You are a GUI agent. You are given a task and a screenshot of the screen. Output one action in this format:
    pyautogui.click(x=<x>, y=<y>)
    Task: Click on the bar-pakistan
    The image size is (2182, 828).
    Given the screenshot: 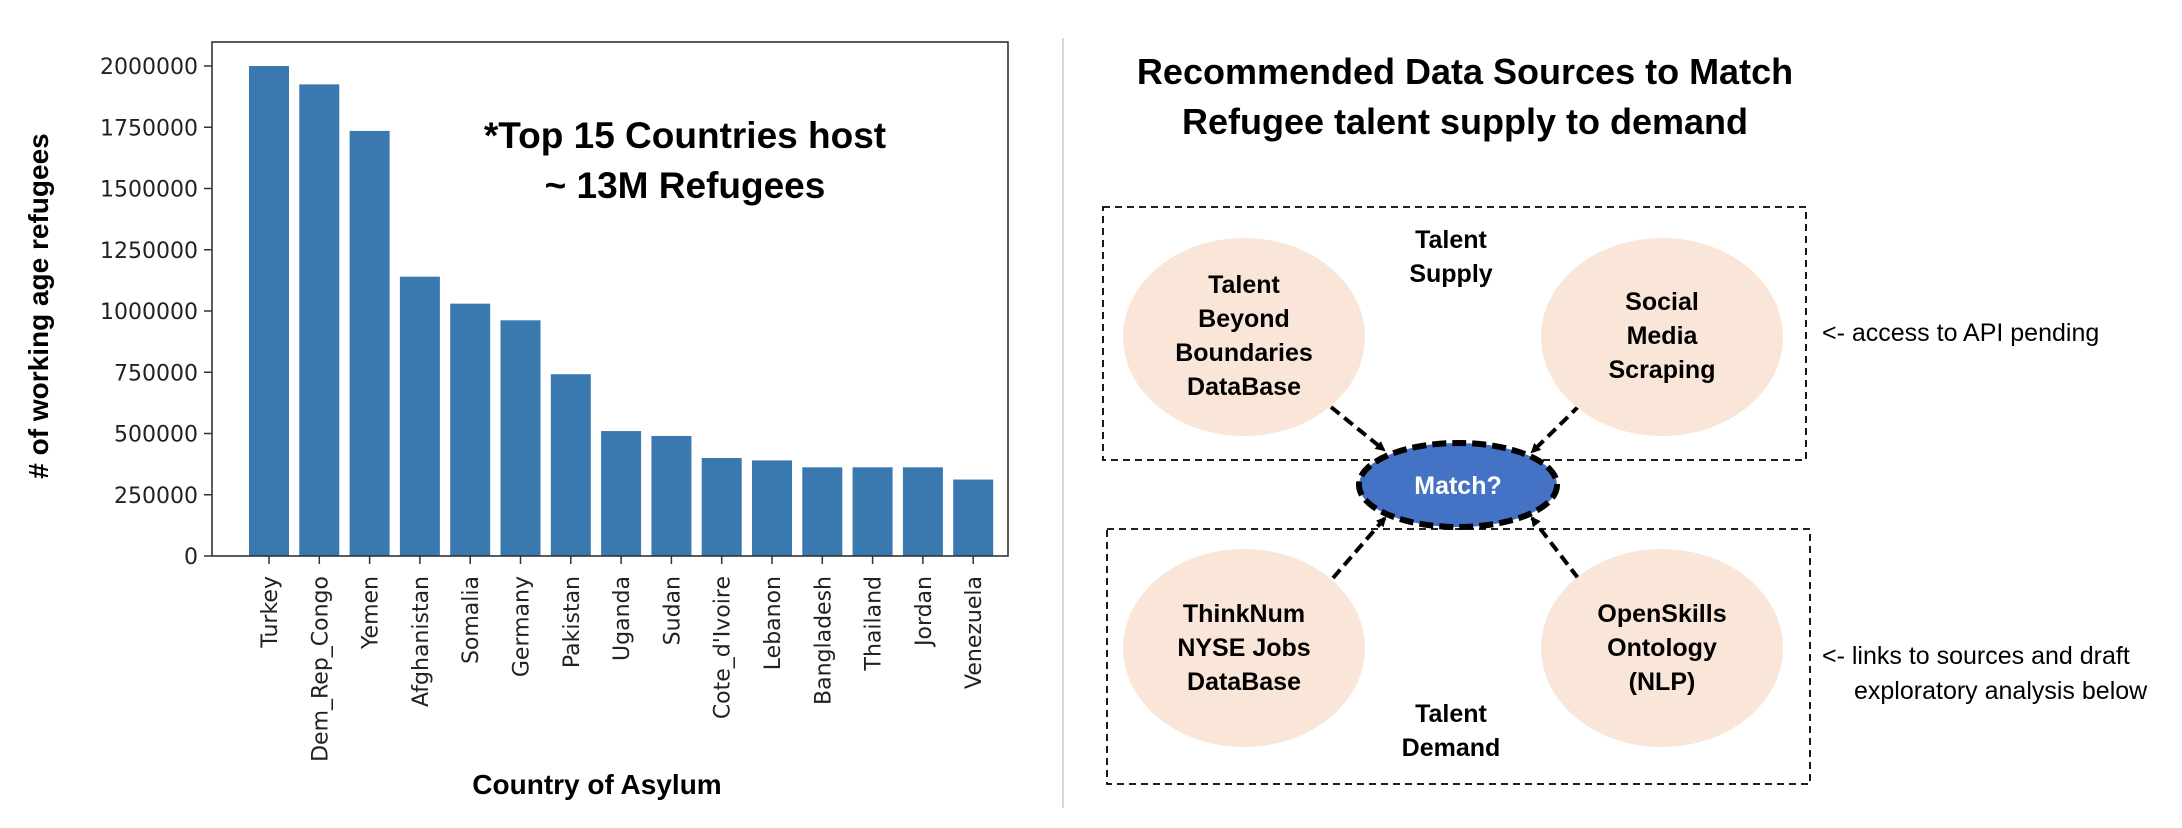 What is the action you would take?
    pyautogui.click(x=570, y=465)
    